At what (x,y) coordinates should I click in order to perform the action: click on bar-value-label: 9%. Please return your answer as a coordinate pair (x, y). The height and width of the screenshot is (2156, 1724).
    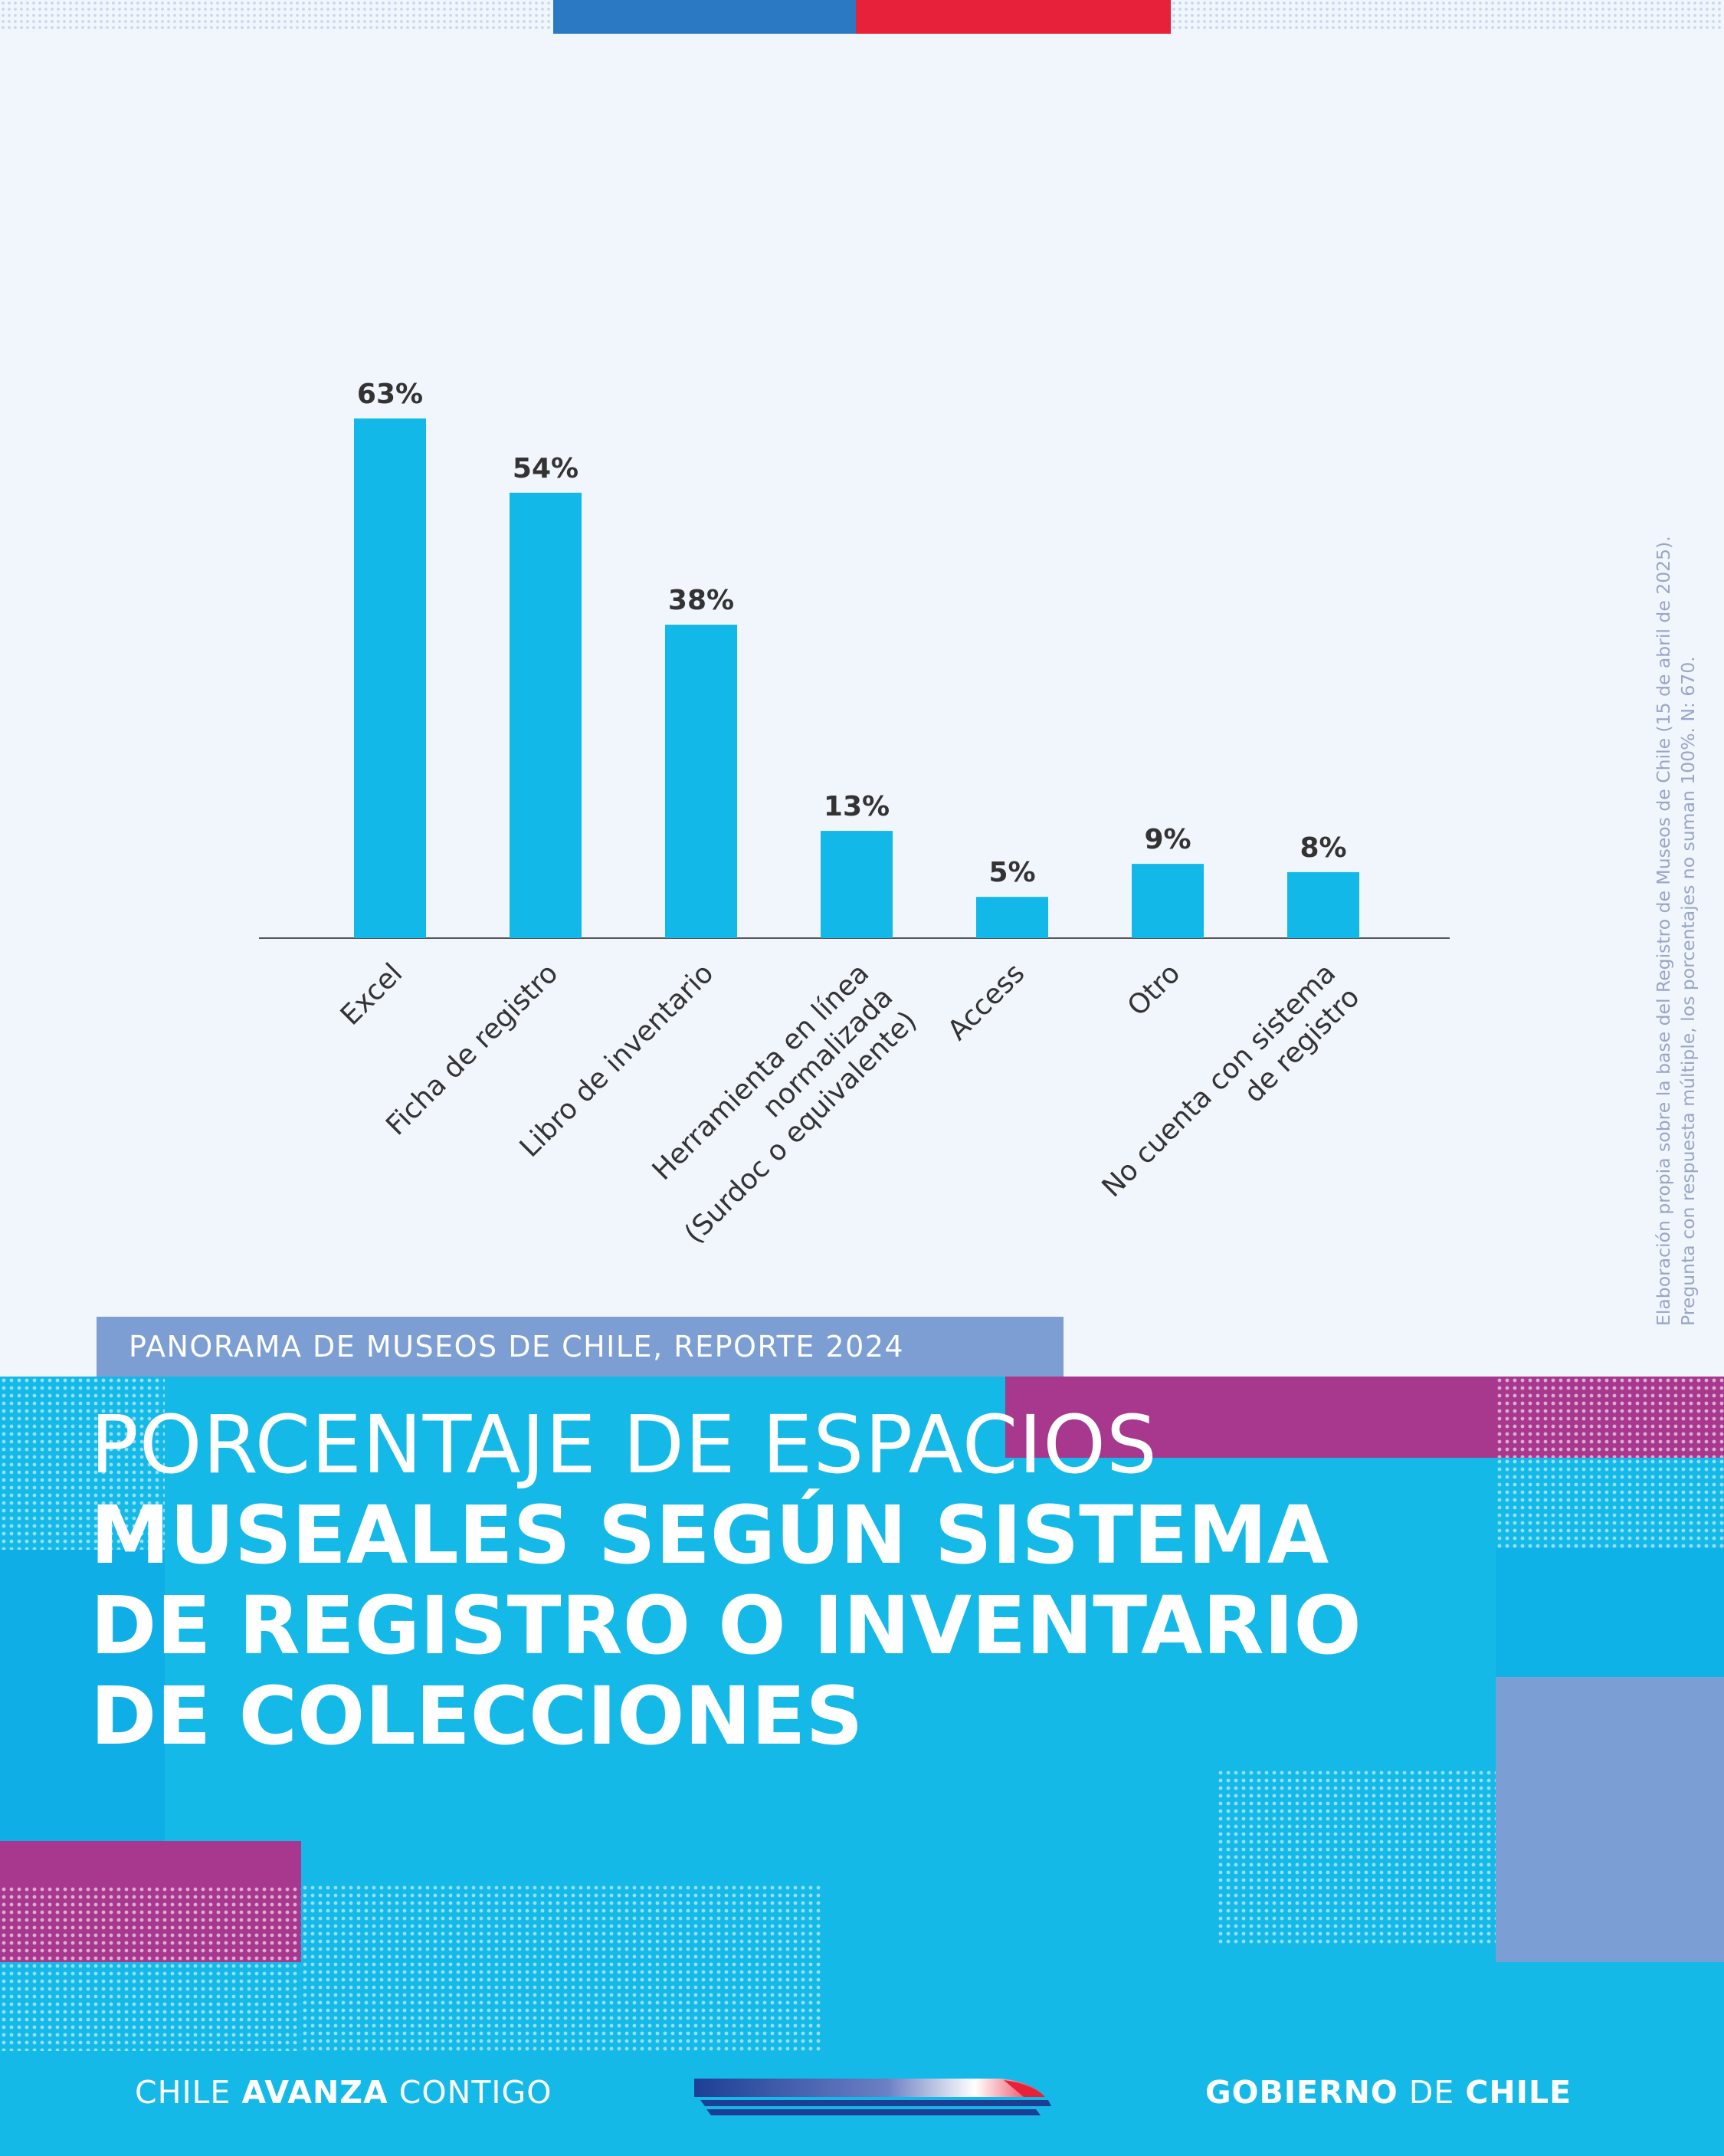
    Looking at the image, I should click on (1167, 839).